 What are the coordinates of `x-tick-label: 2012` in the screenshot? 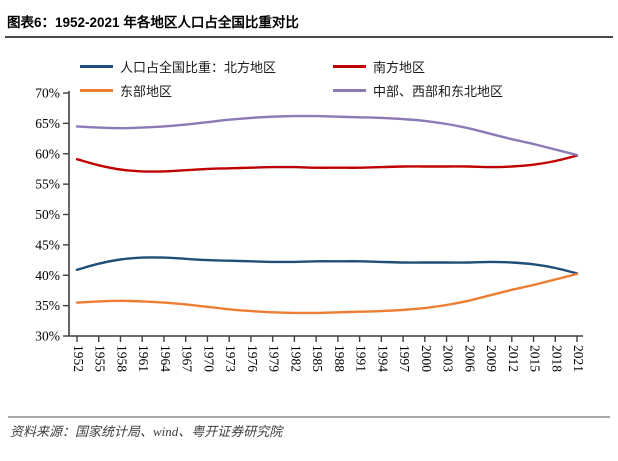 It's located at (513, 358).